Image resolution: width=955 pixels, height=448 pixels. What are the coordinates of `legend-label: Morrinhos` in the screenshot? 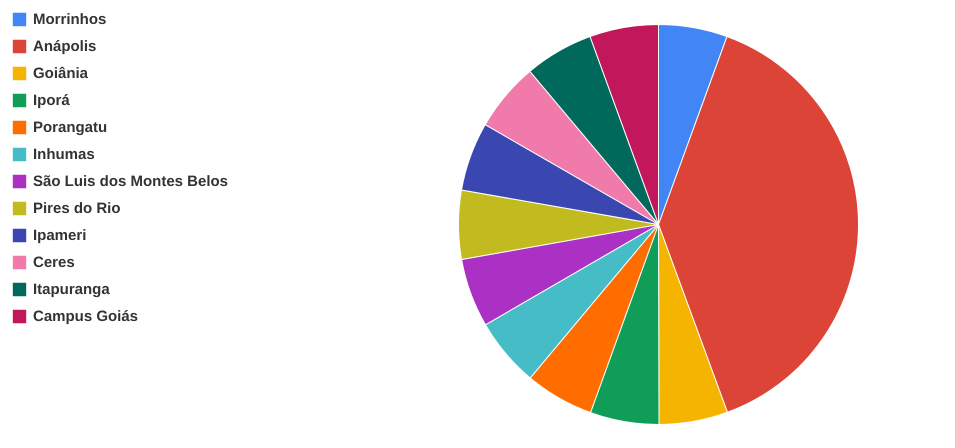 It's located at (69, 19).